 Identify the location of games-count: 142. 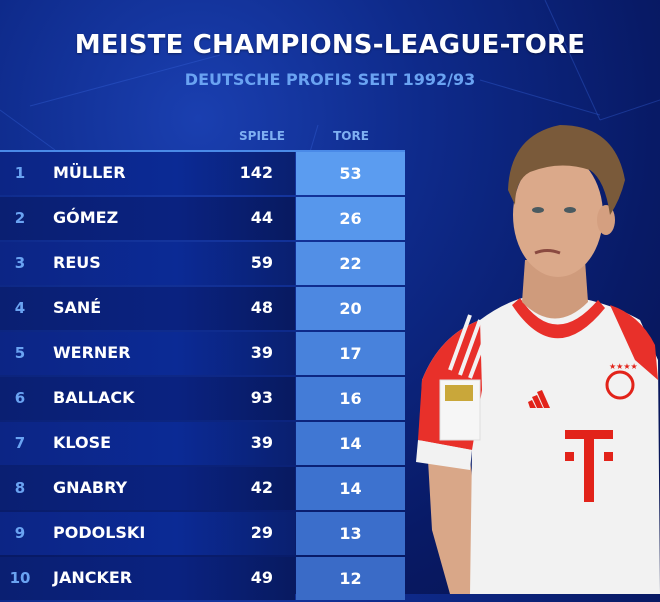
(256, 172).